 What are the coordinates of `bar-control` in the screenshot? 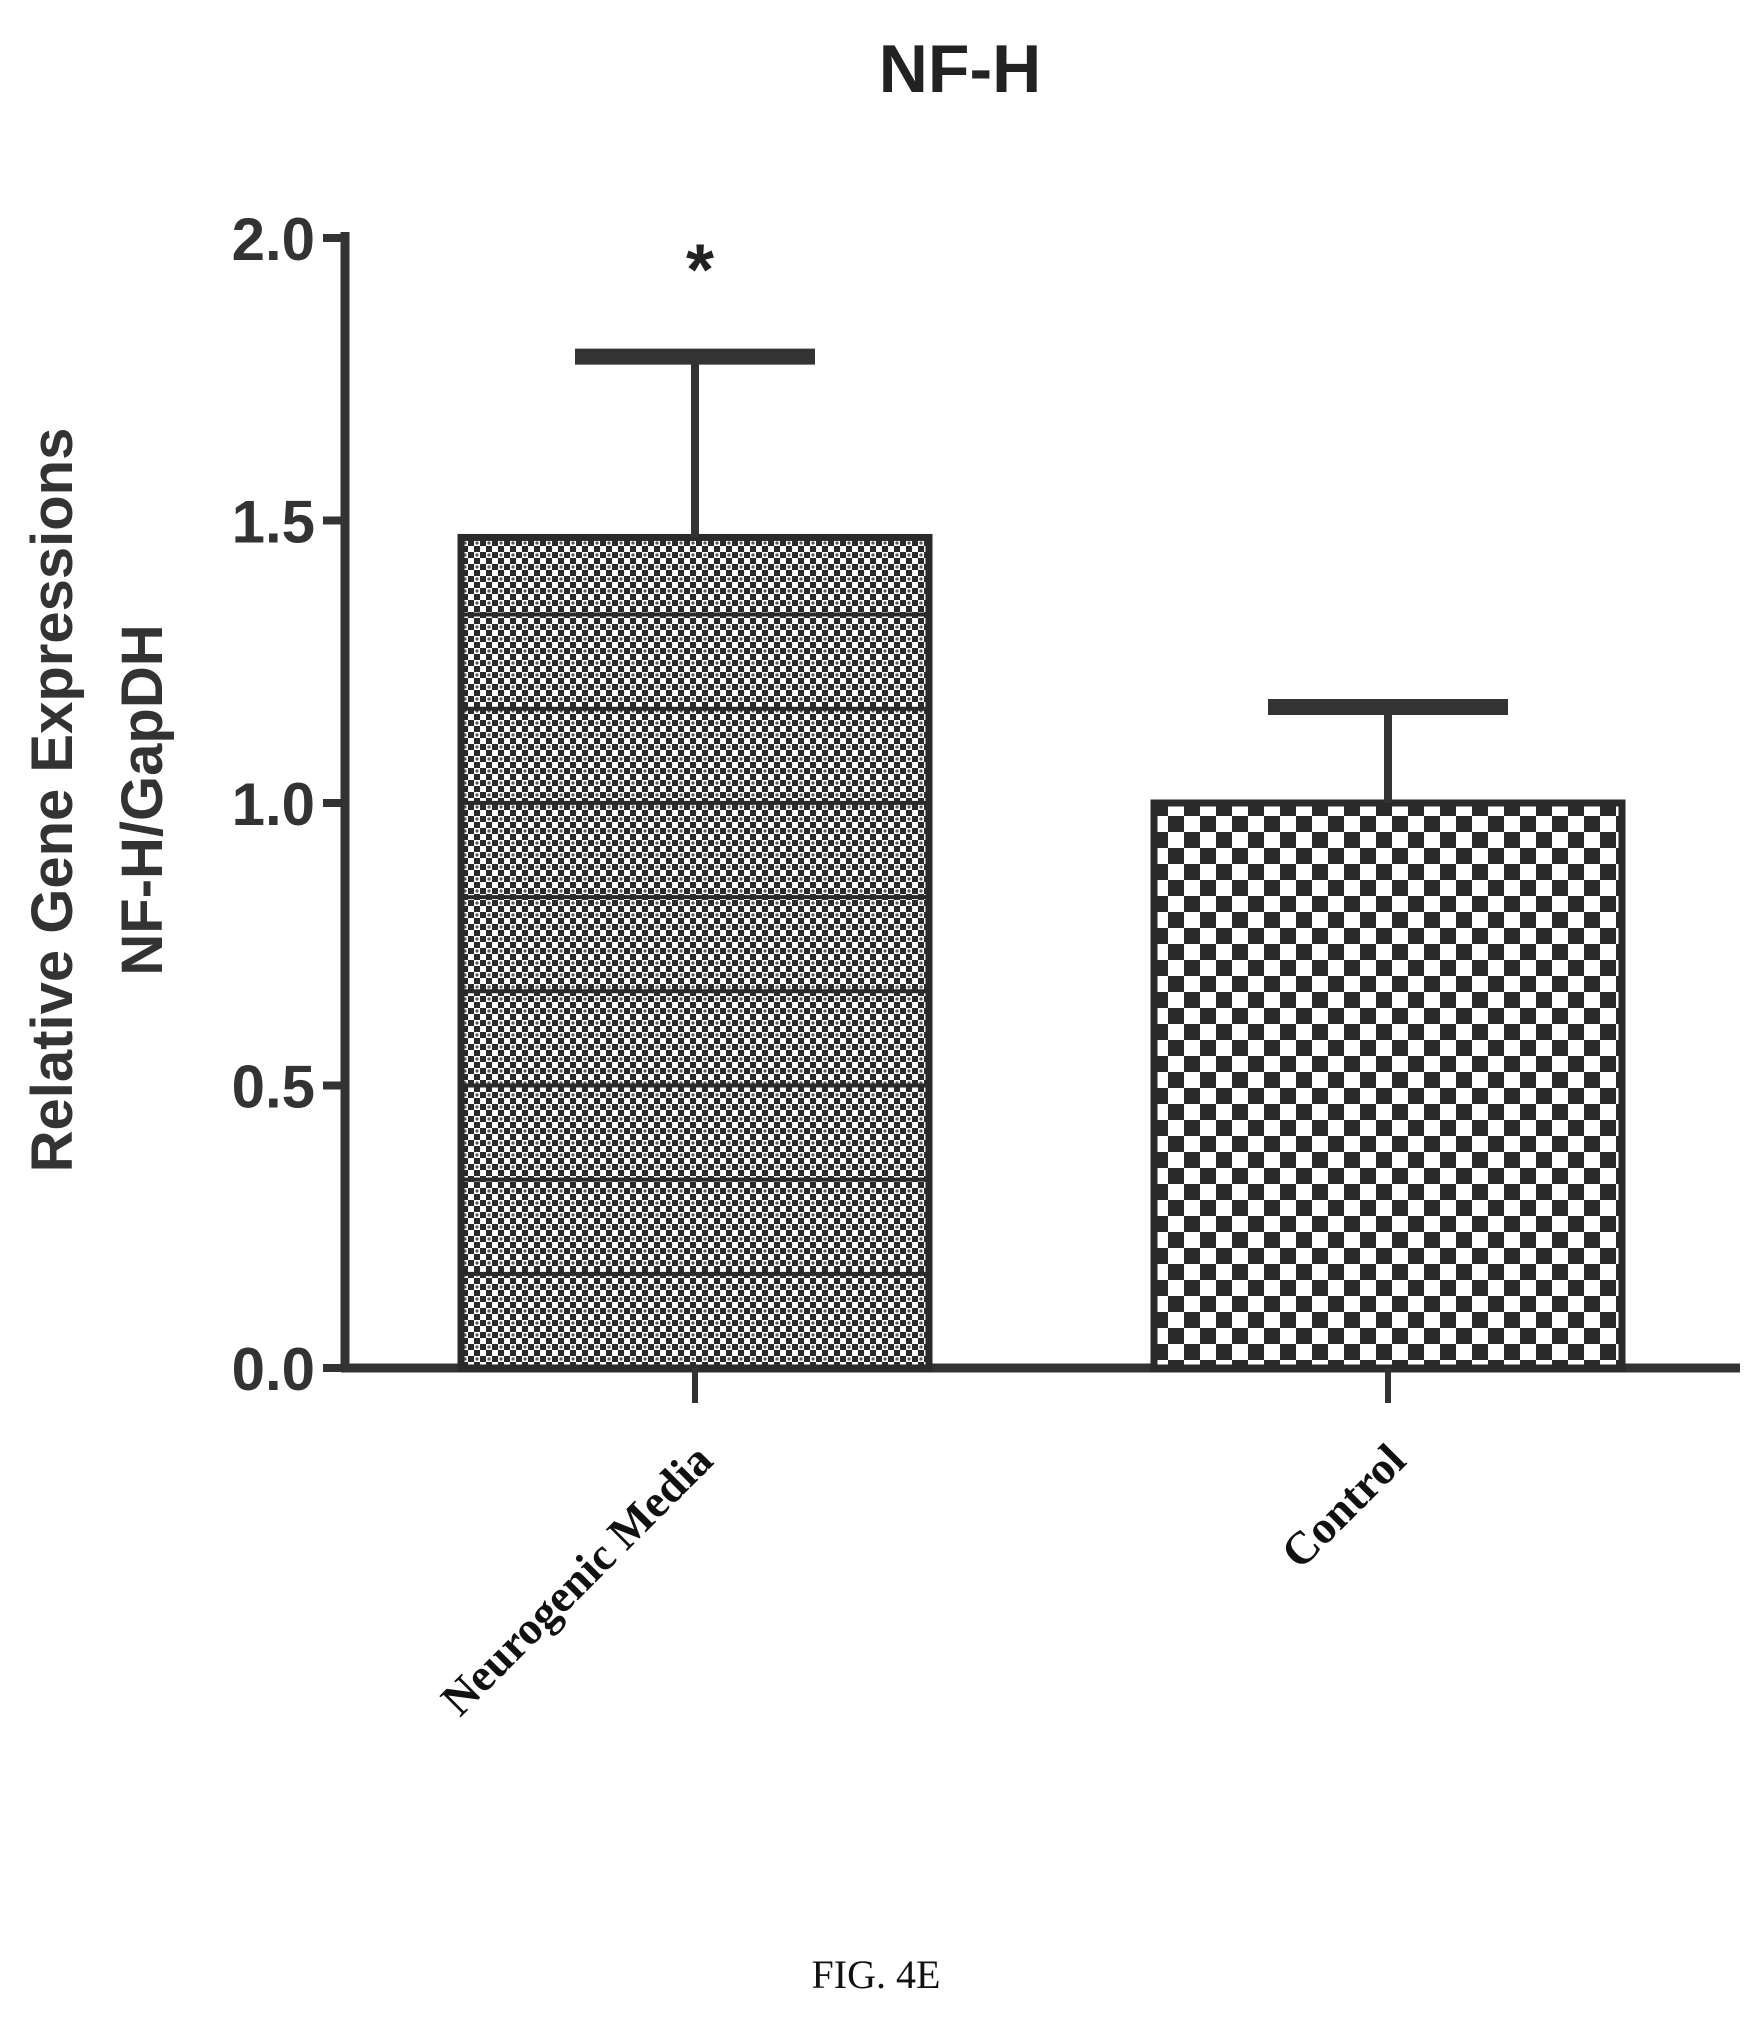 It's located at (1388, 1085).